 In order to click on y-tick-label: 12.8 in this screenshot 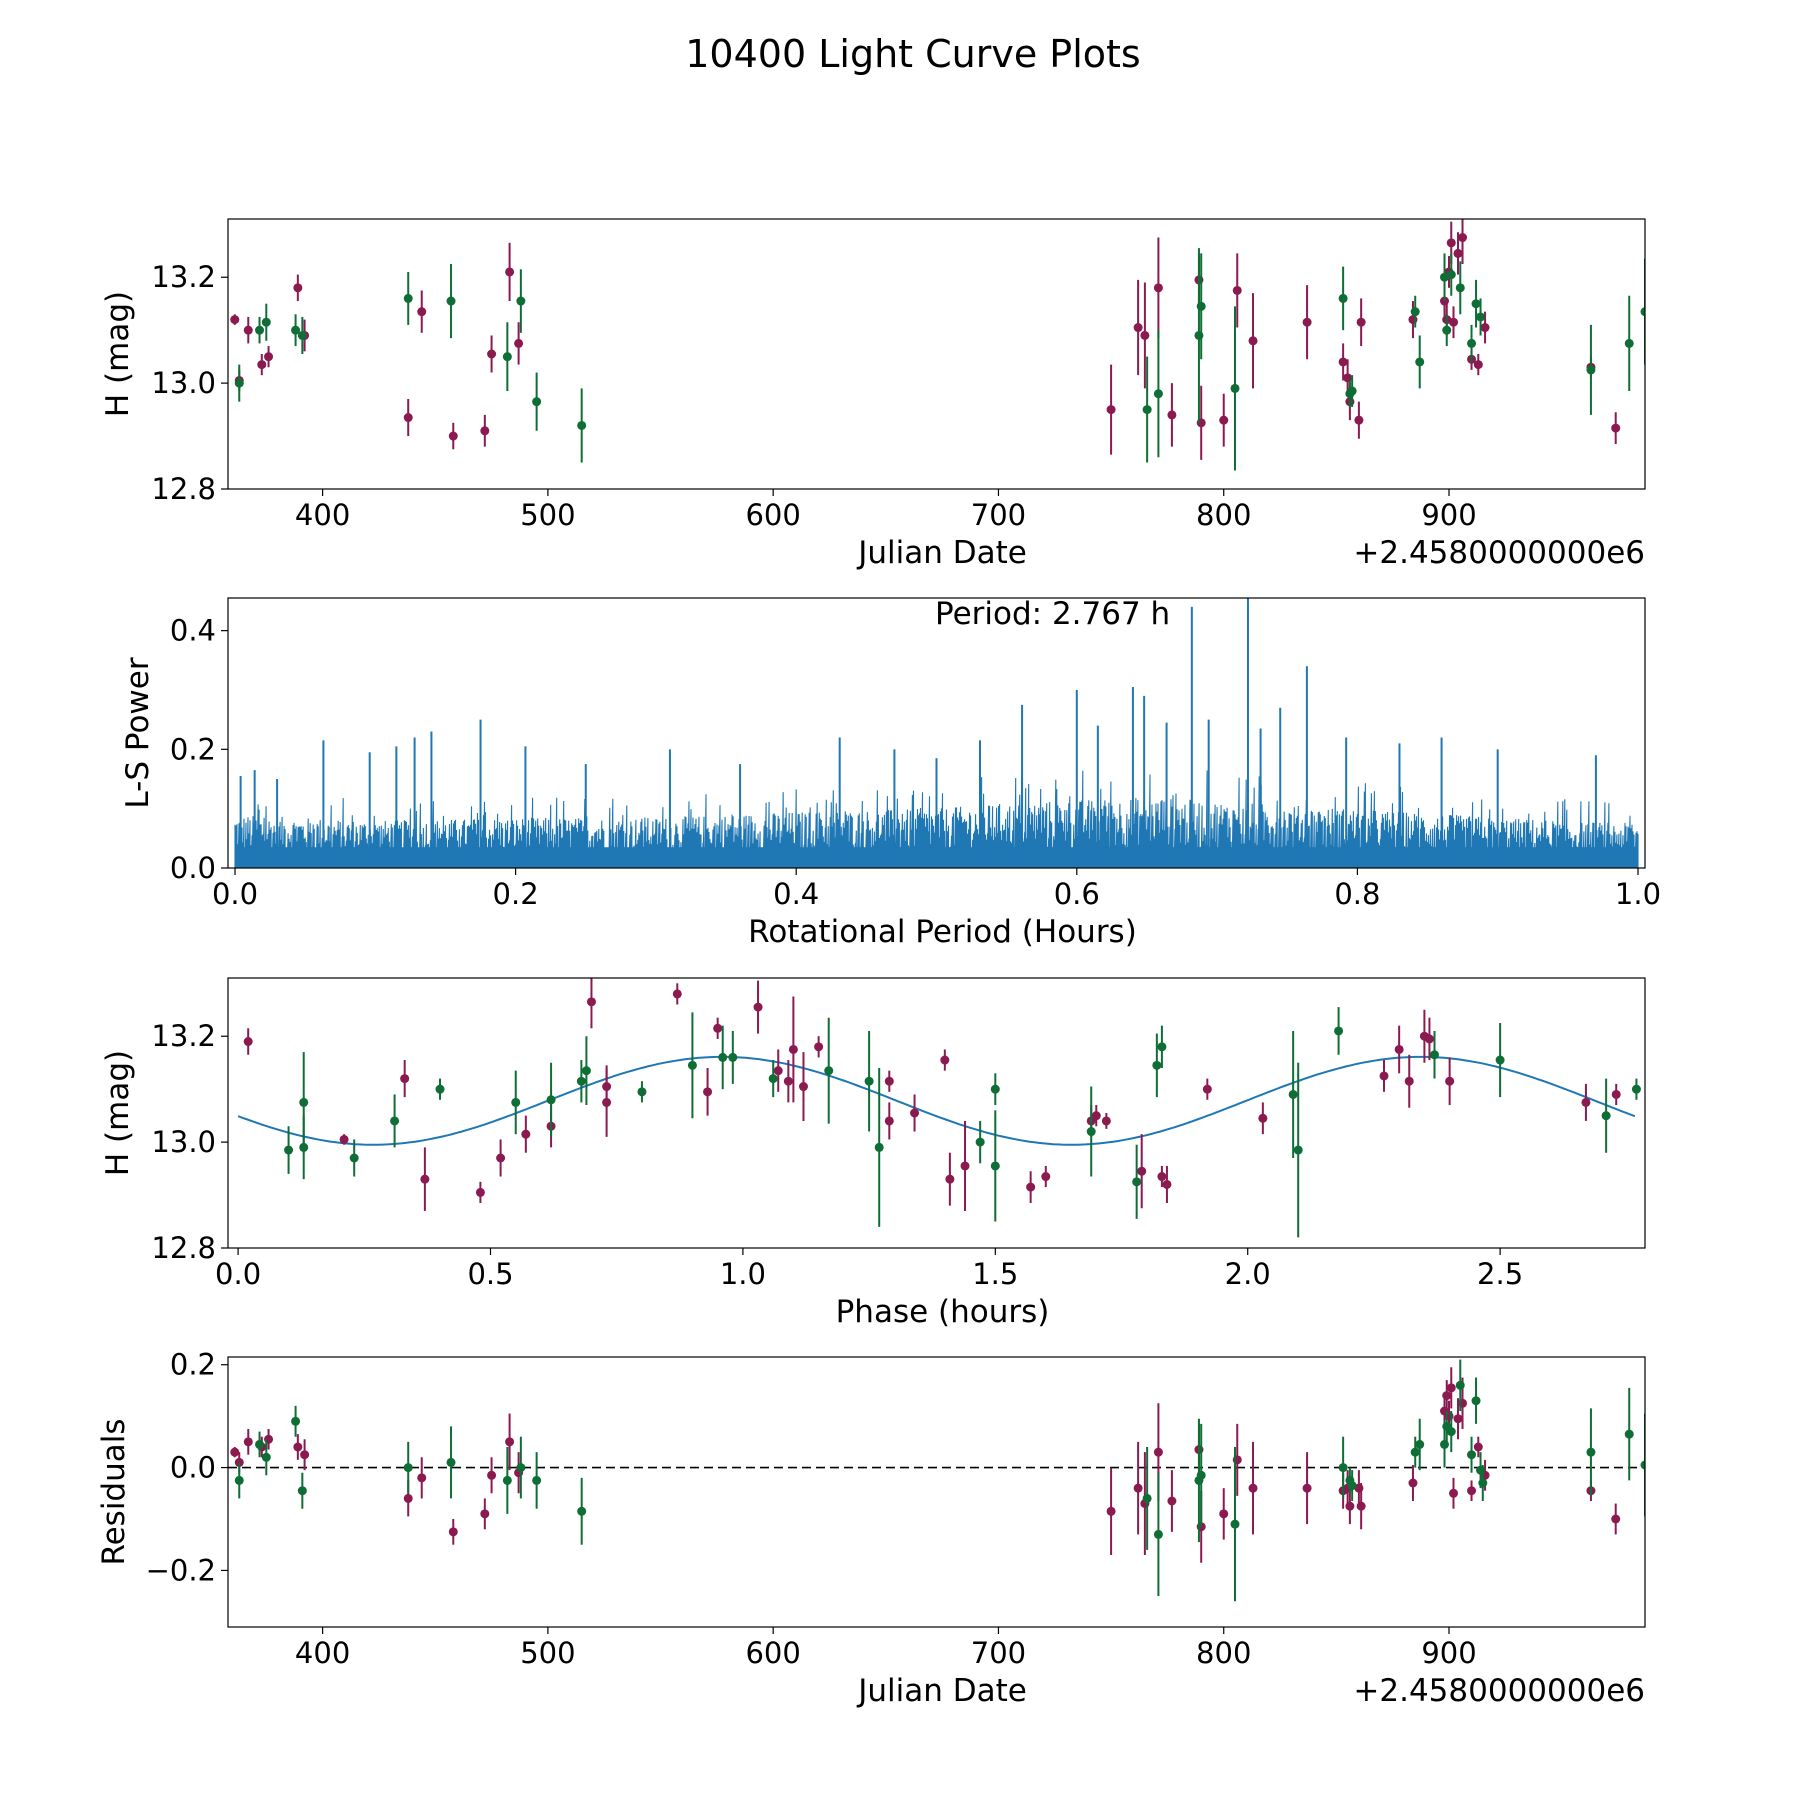, I will do `click(183, 489)`.